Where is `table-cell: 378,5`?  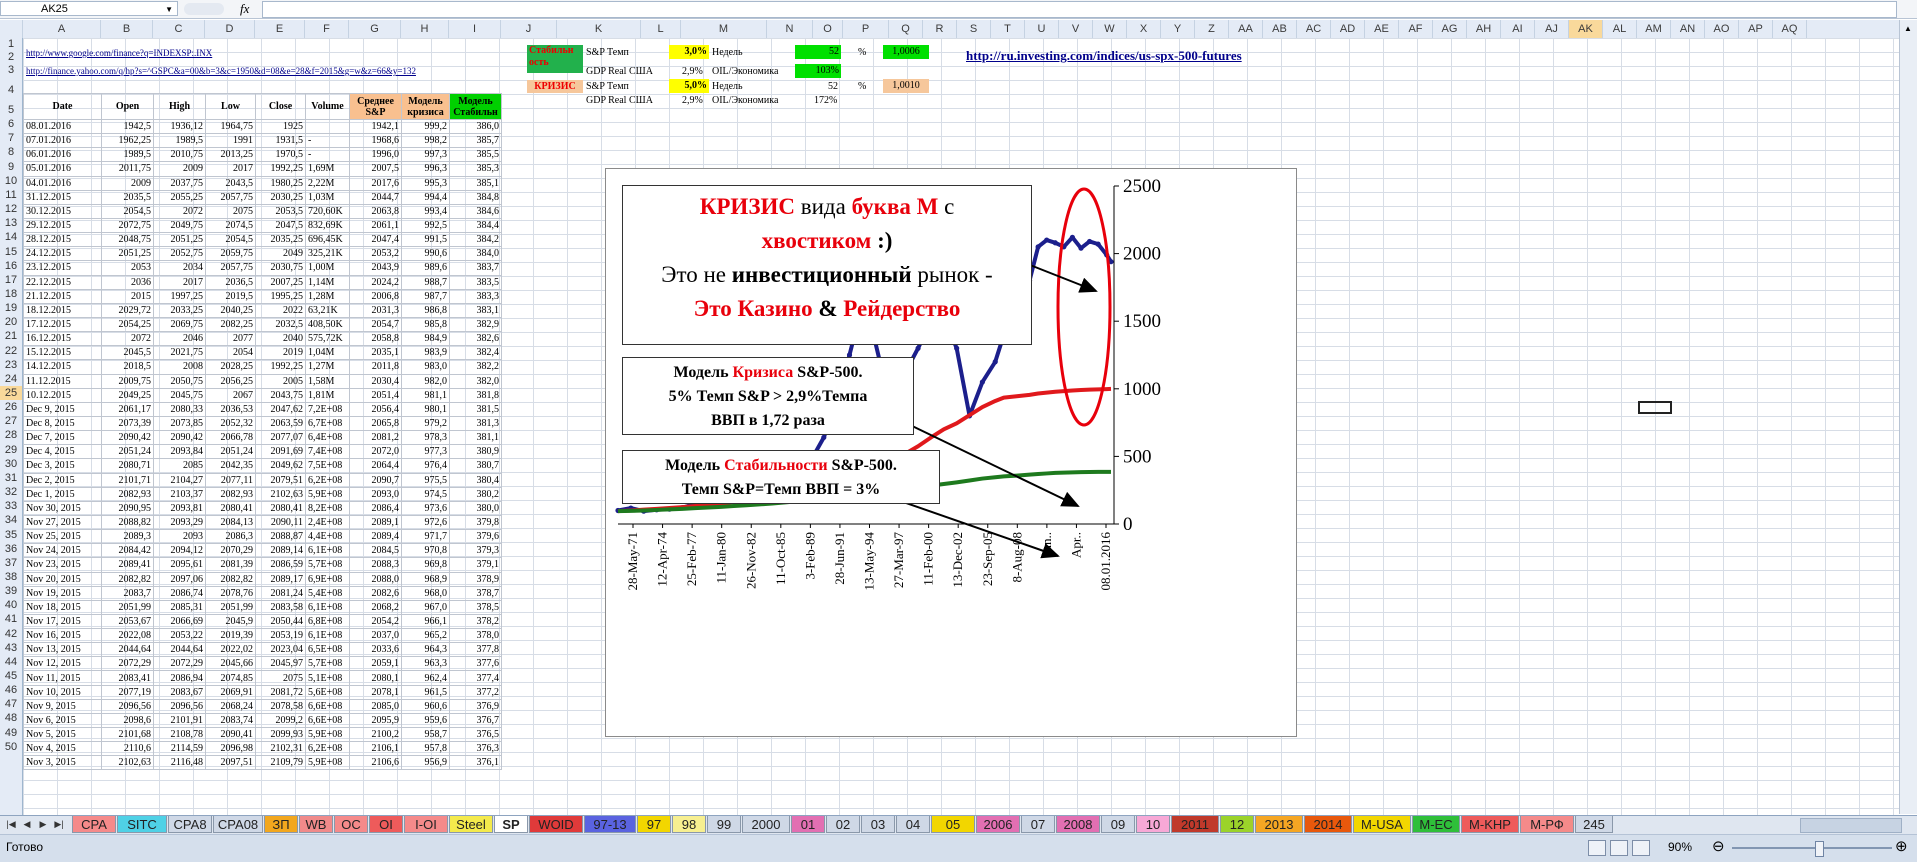 table-cell: 378,5 is located at coordinates (475, 607).